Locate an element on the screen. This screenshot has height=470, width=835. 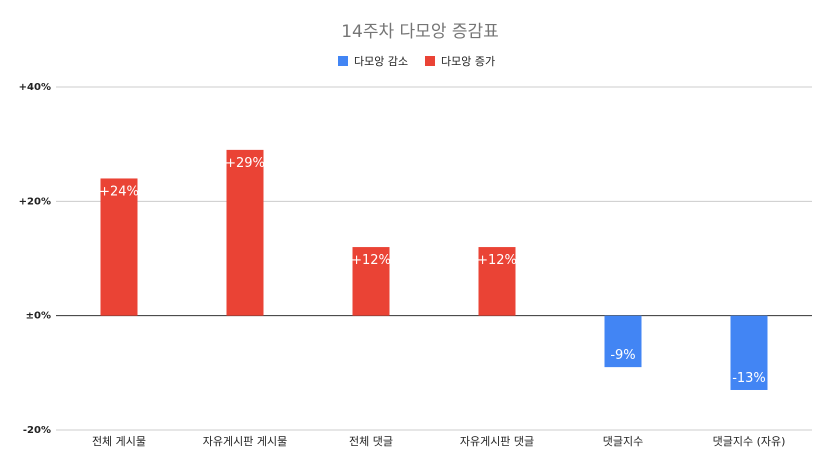
data-label-4: -9% is located at coordinates (622, 355).